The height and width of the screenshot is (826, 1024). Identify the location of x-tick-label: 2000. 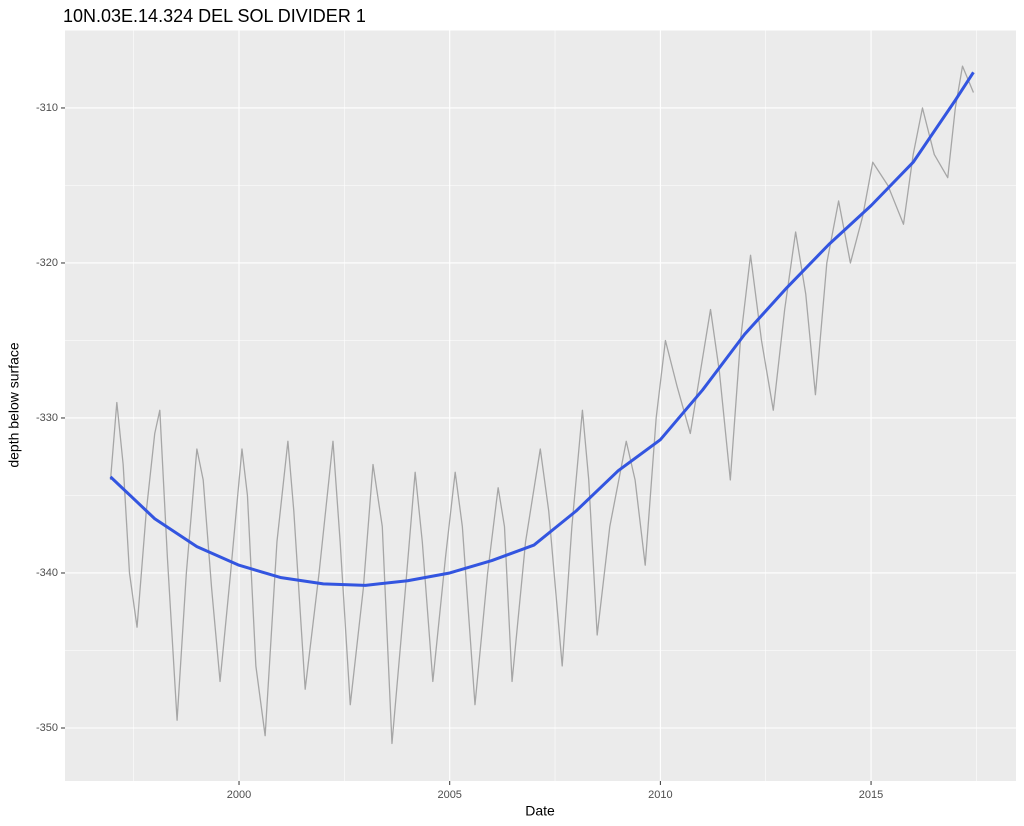
(239, 795).